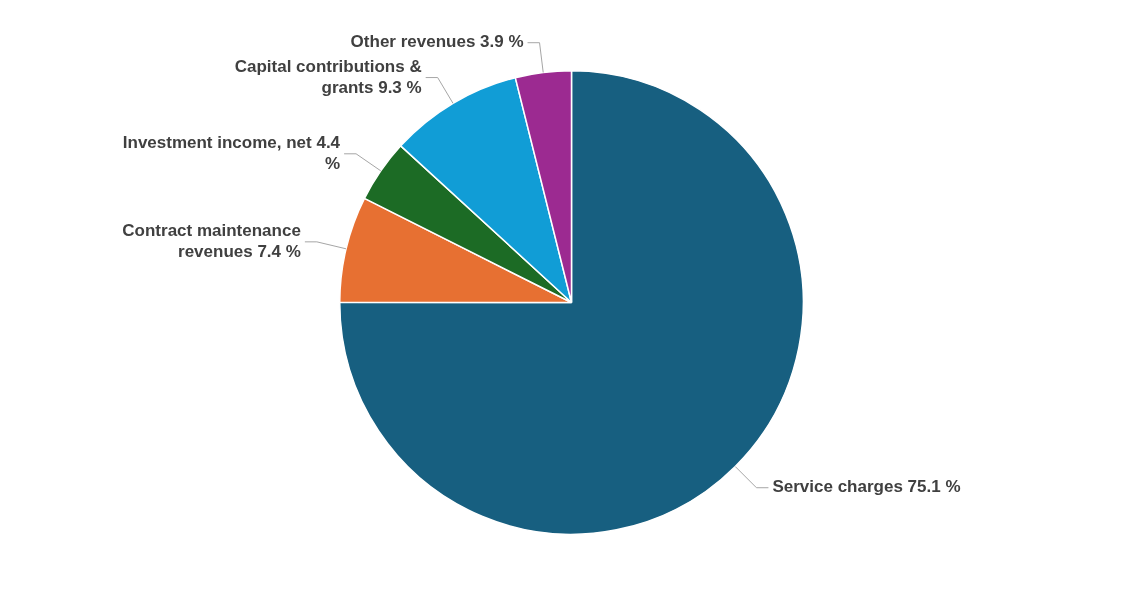 The height and width of the screenshot is (605, 1143). I want to click on slice-label: Service charges 75.1 %, so click(866, 487).